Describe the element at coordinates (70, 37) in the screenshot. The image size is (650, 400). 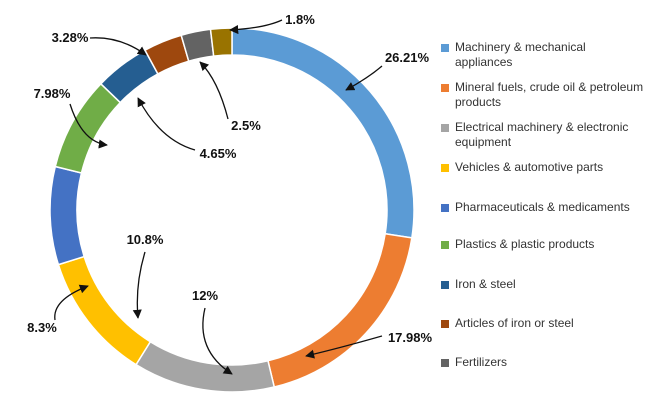
I see `data-label-7: 3.28%` at that location.